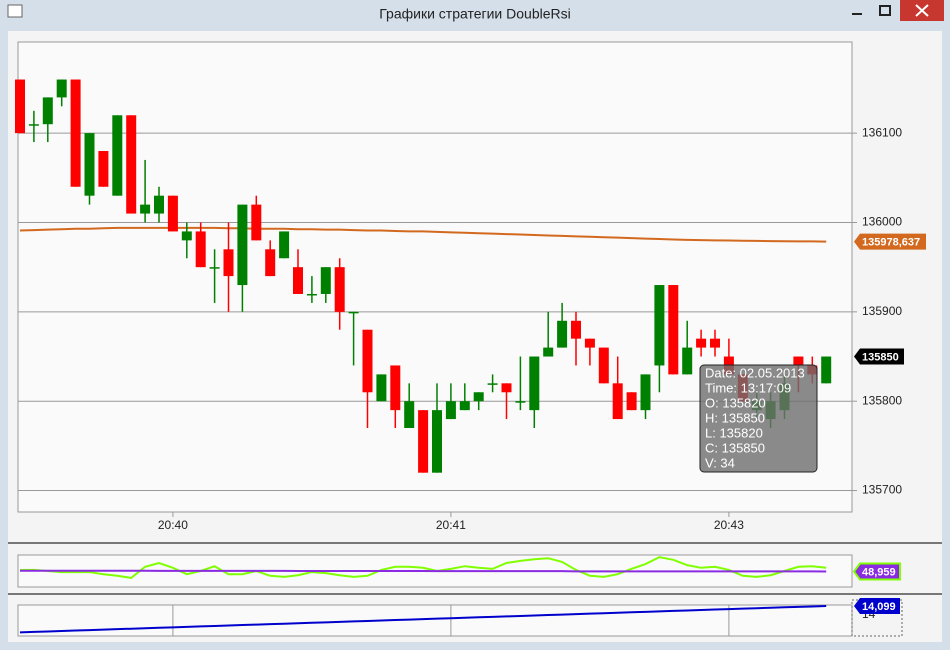  I want to click on y-tick-label: 135900, so click(882, 311).